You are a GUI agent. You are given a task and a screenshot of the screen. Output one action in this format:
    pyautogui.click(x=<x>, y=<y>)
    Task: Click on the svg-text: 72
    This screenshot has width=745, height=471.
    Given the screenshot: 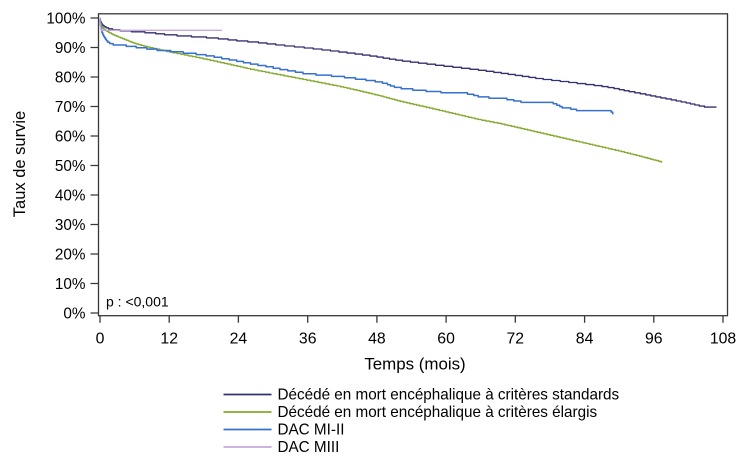 What is the action you would take?
    pyautogui.click(x=516, y=338)
    